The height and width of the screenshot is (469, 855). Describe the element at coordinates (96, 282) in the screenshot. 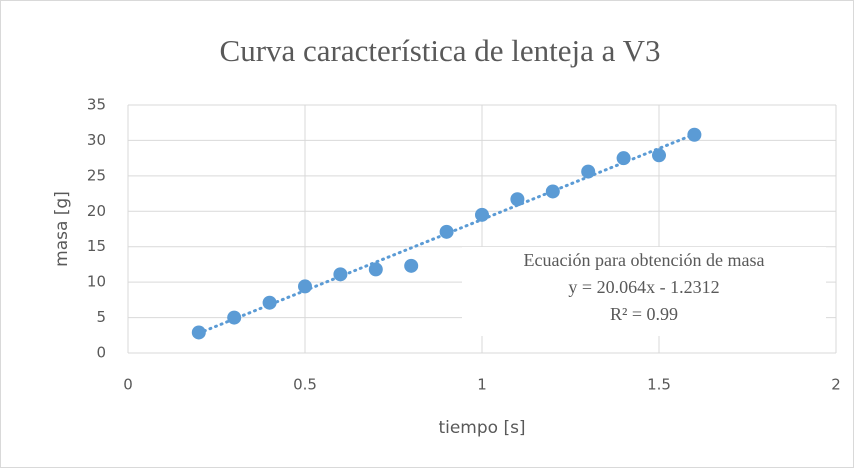

I see `y-tick-label: 10` at that location.